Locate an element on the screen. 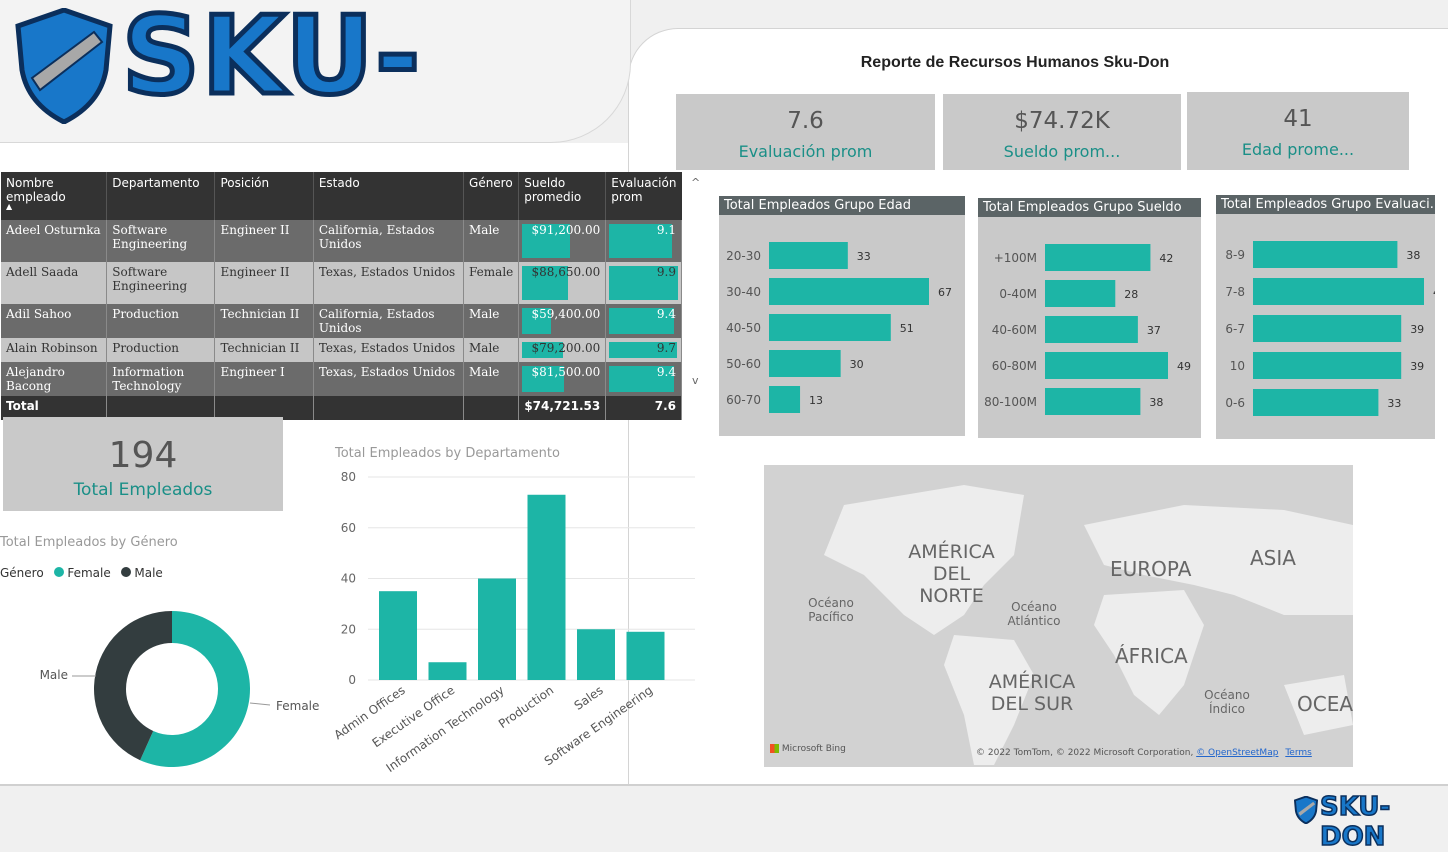 The height and width of the screenshot is (852, 1448). map-label-north-america: AMÉRICA DEL NORTE is located at coordinates (951, 574).